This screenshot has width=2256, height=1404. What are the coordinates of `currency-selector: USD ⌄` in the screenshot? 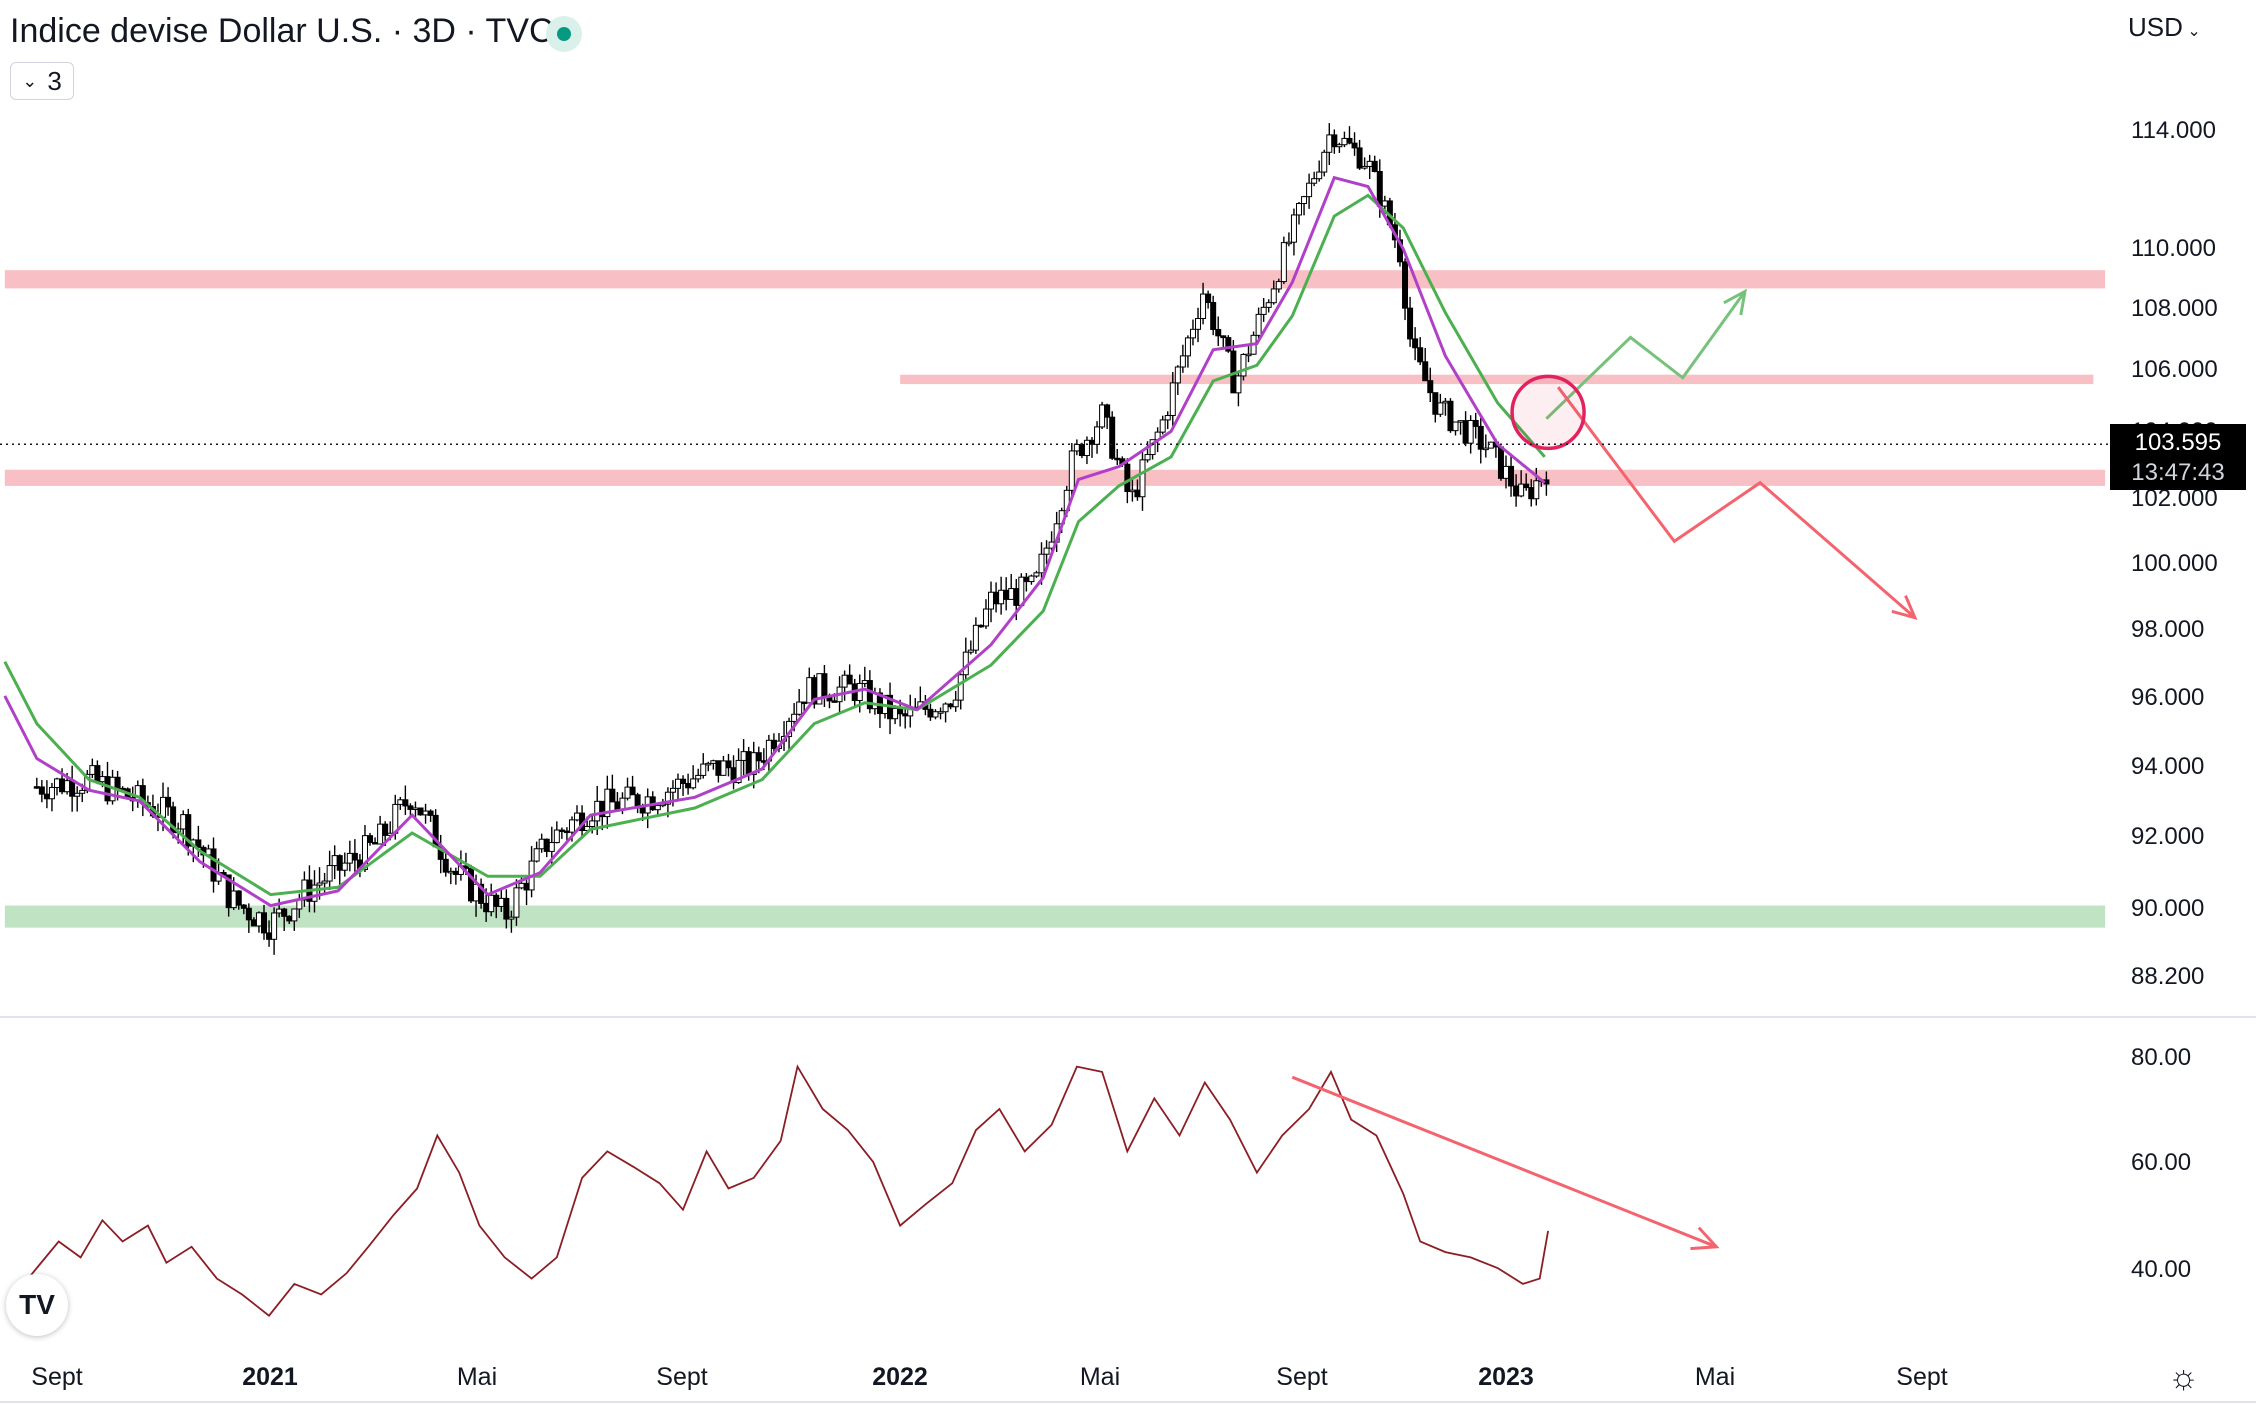 It's located at (2164, 27).